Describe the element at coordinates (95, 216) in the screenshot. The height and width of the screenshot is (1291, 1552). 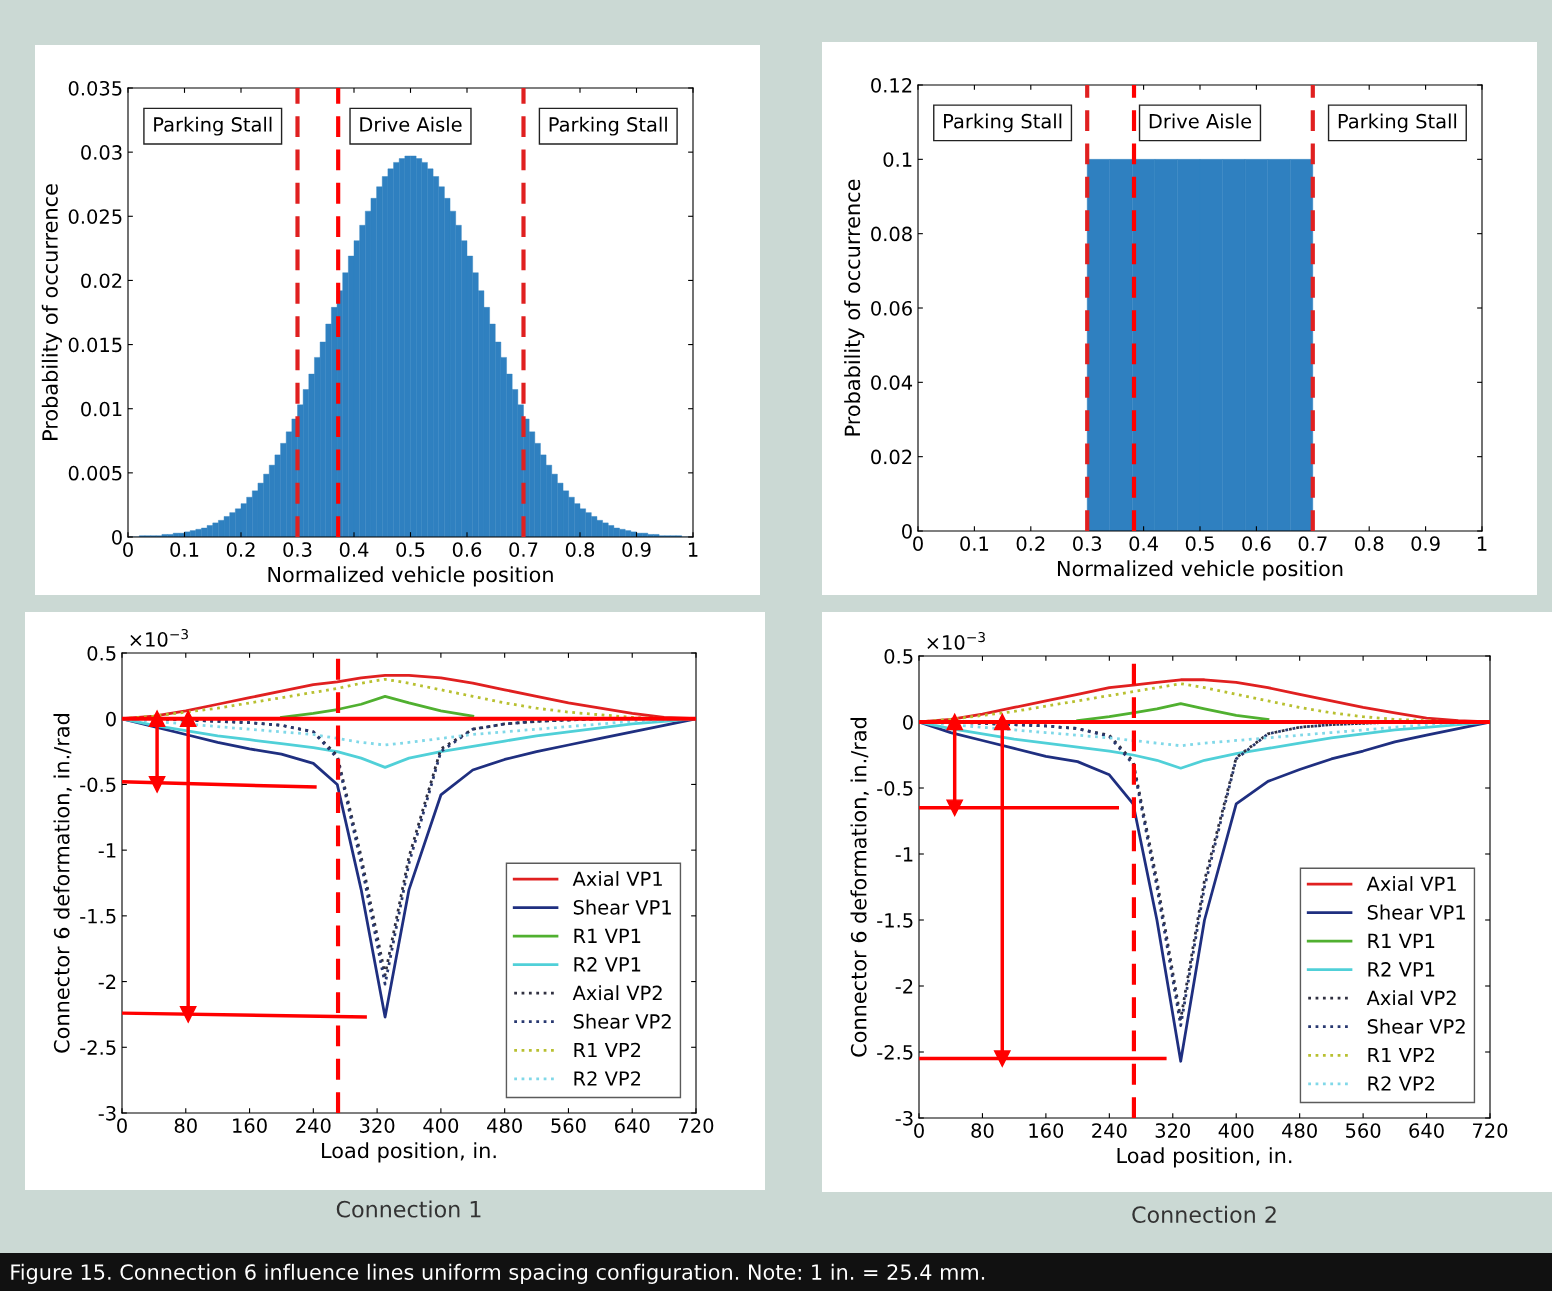
I see `y-tick-label: 0.025` at that location.